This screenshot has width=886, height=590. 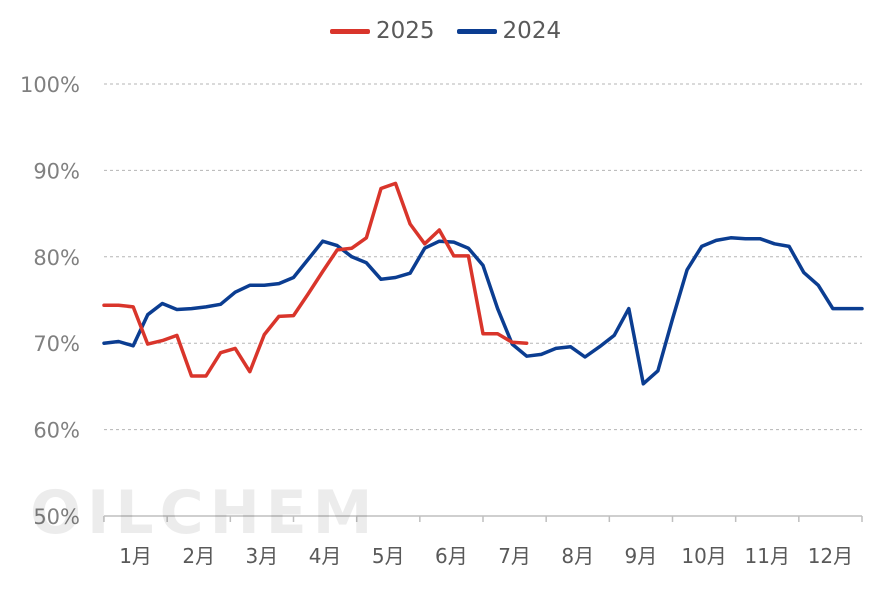 I want to click on legend-item-2025: 2025, so click(x=382, y=31).